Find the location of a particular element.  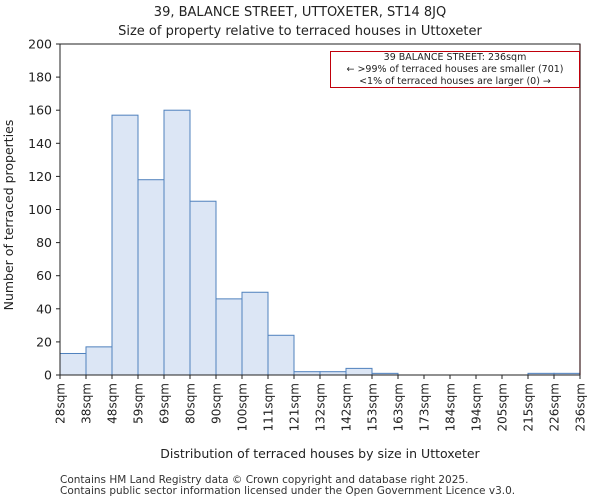

bar-80sqm is located at coordinates (203, 288).